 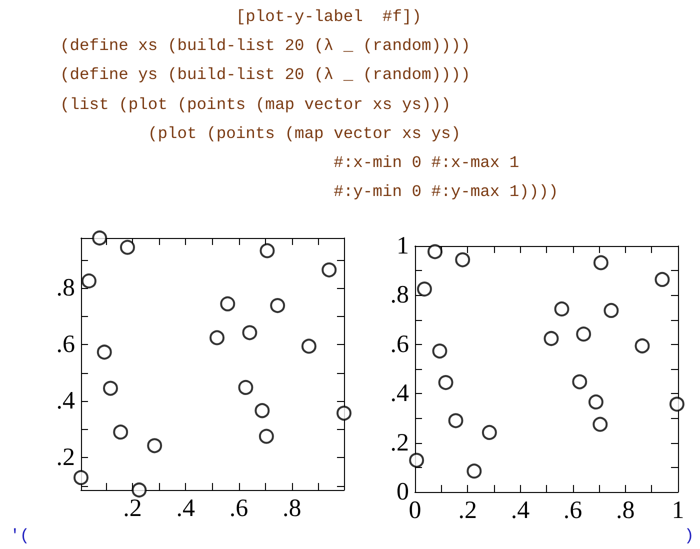 I want to click on text: #:y-min 0 #:y-max 1)))), so click(x=446, y=192).